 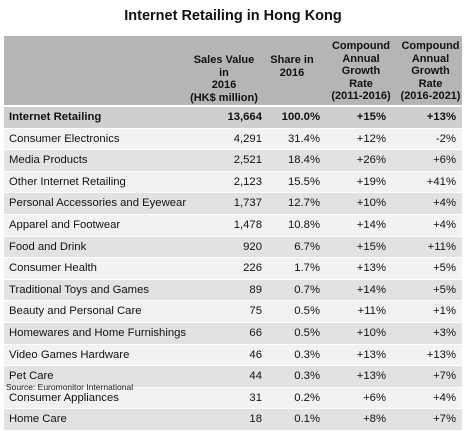 What do you see at coordinates (98, 332) in the screenshot?
I see `category-cell: Homewares and Home Furnishings` at bounding box center [98, 332].